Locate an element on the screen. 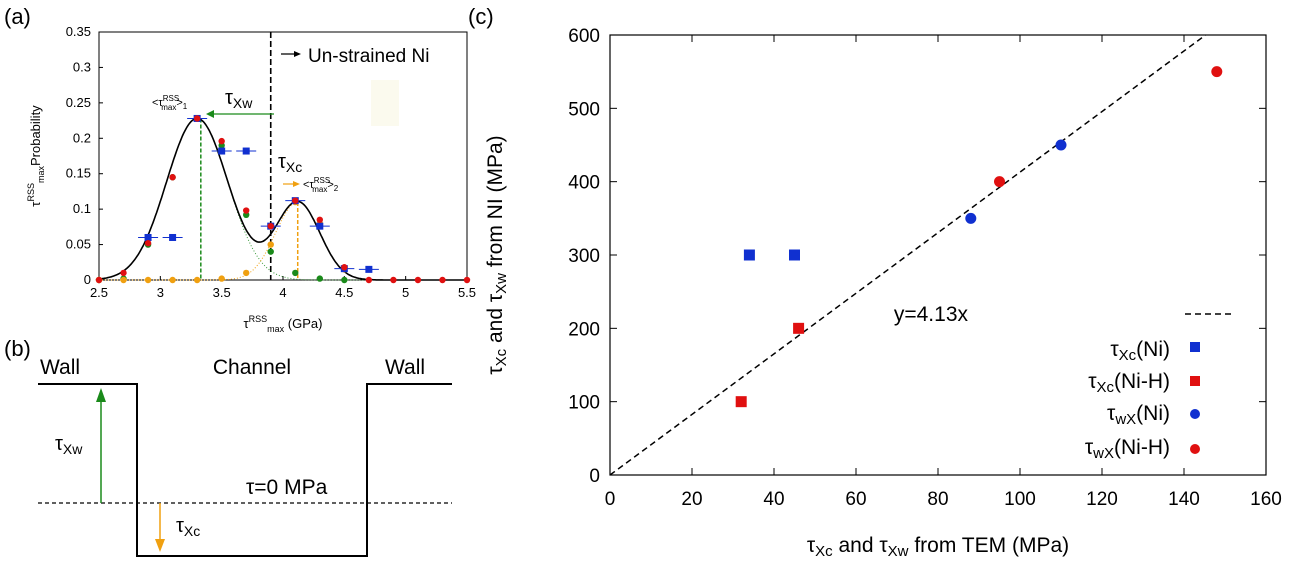 The width and height of the screenshot is (1306, 566). chart-c-ytick-label: 400 is located at coordinates (584, 183).